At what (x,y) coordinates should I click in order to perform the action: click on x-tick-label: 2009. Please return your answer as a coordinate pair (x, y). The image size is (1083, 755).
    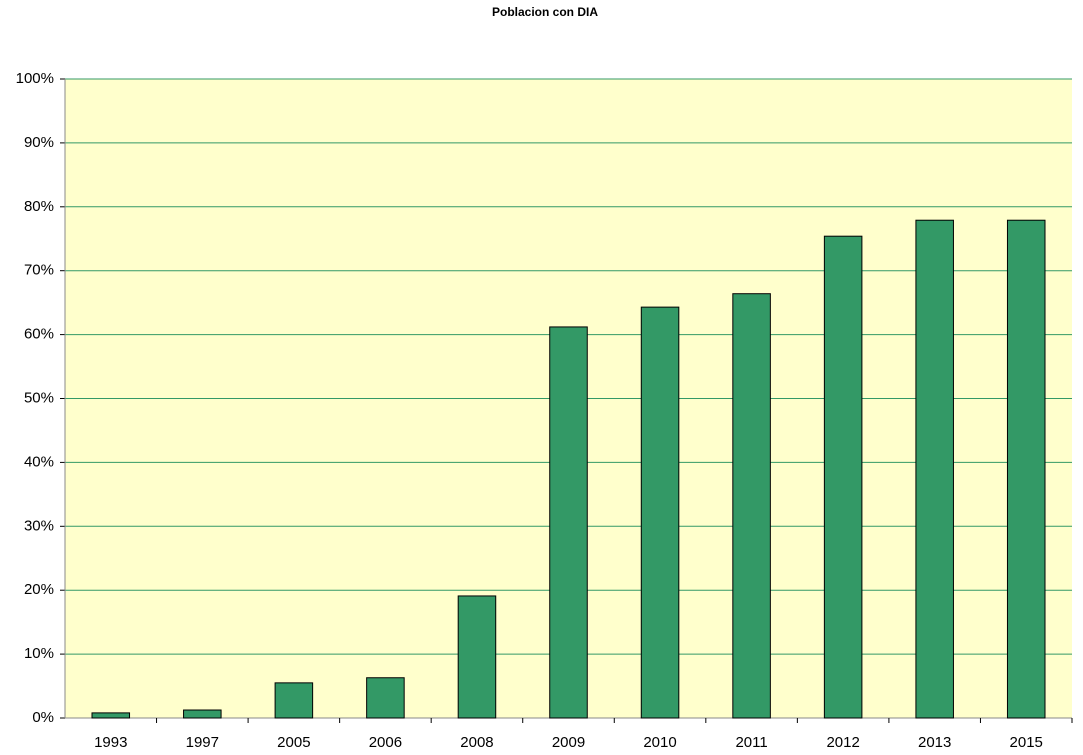
    Looking at the image, I should click on (568, 742).